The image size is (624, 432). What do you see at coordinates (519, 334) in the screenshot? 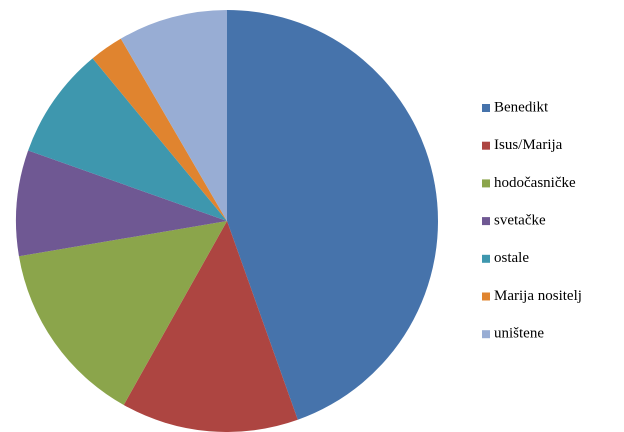
I see `legend-label: uništene` at bounding box center [519, 334].